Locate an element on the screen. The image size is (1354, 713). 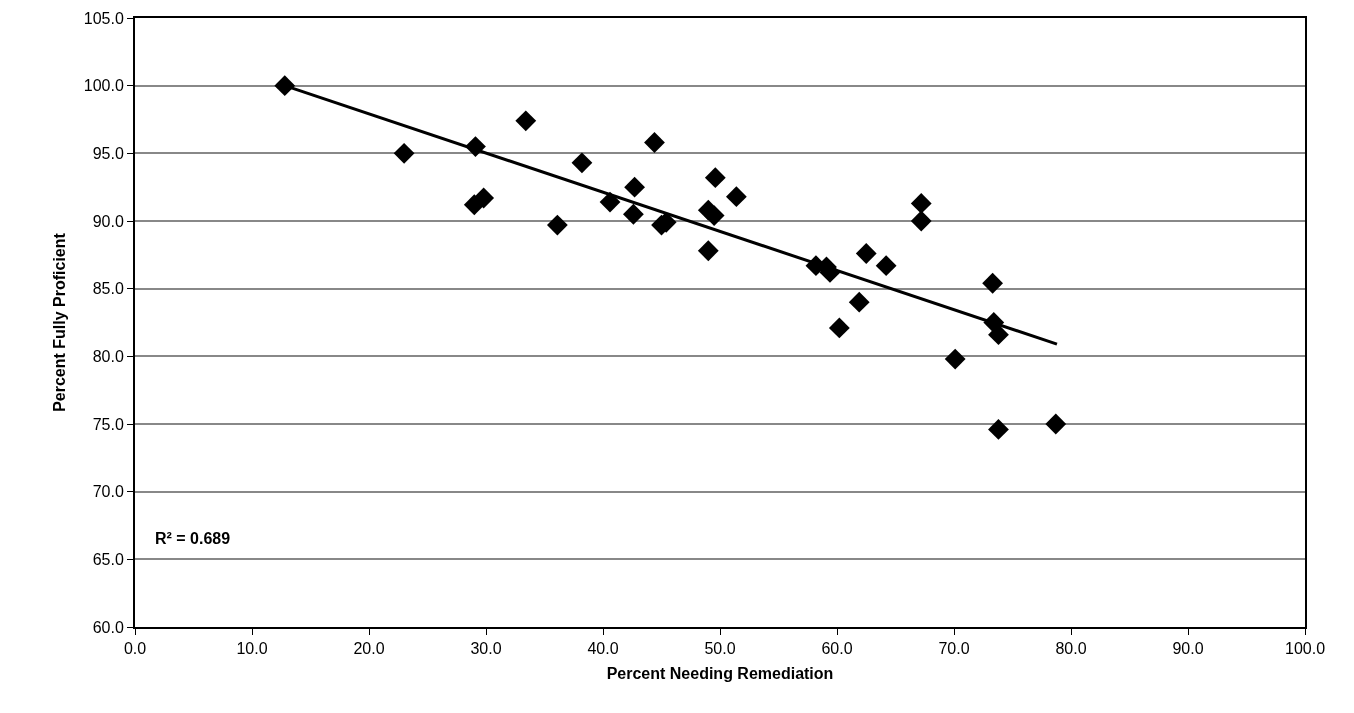
x-tick-label: 100.0 is located at coordinates (1305, 649).